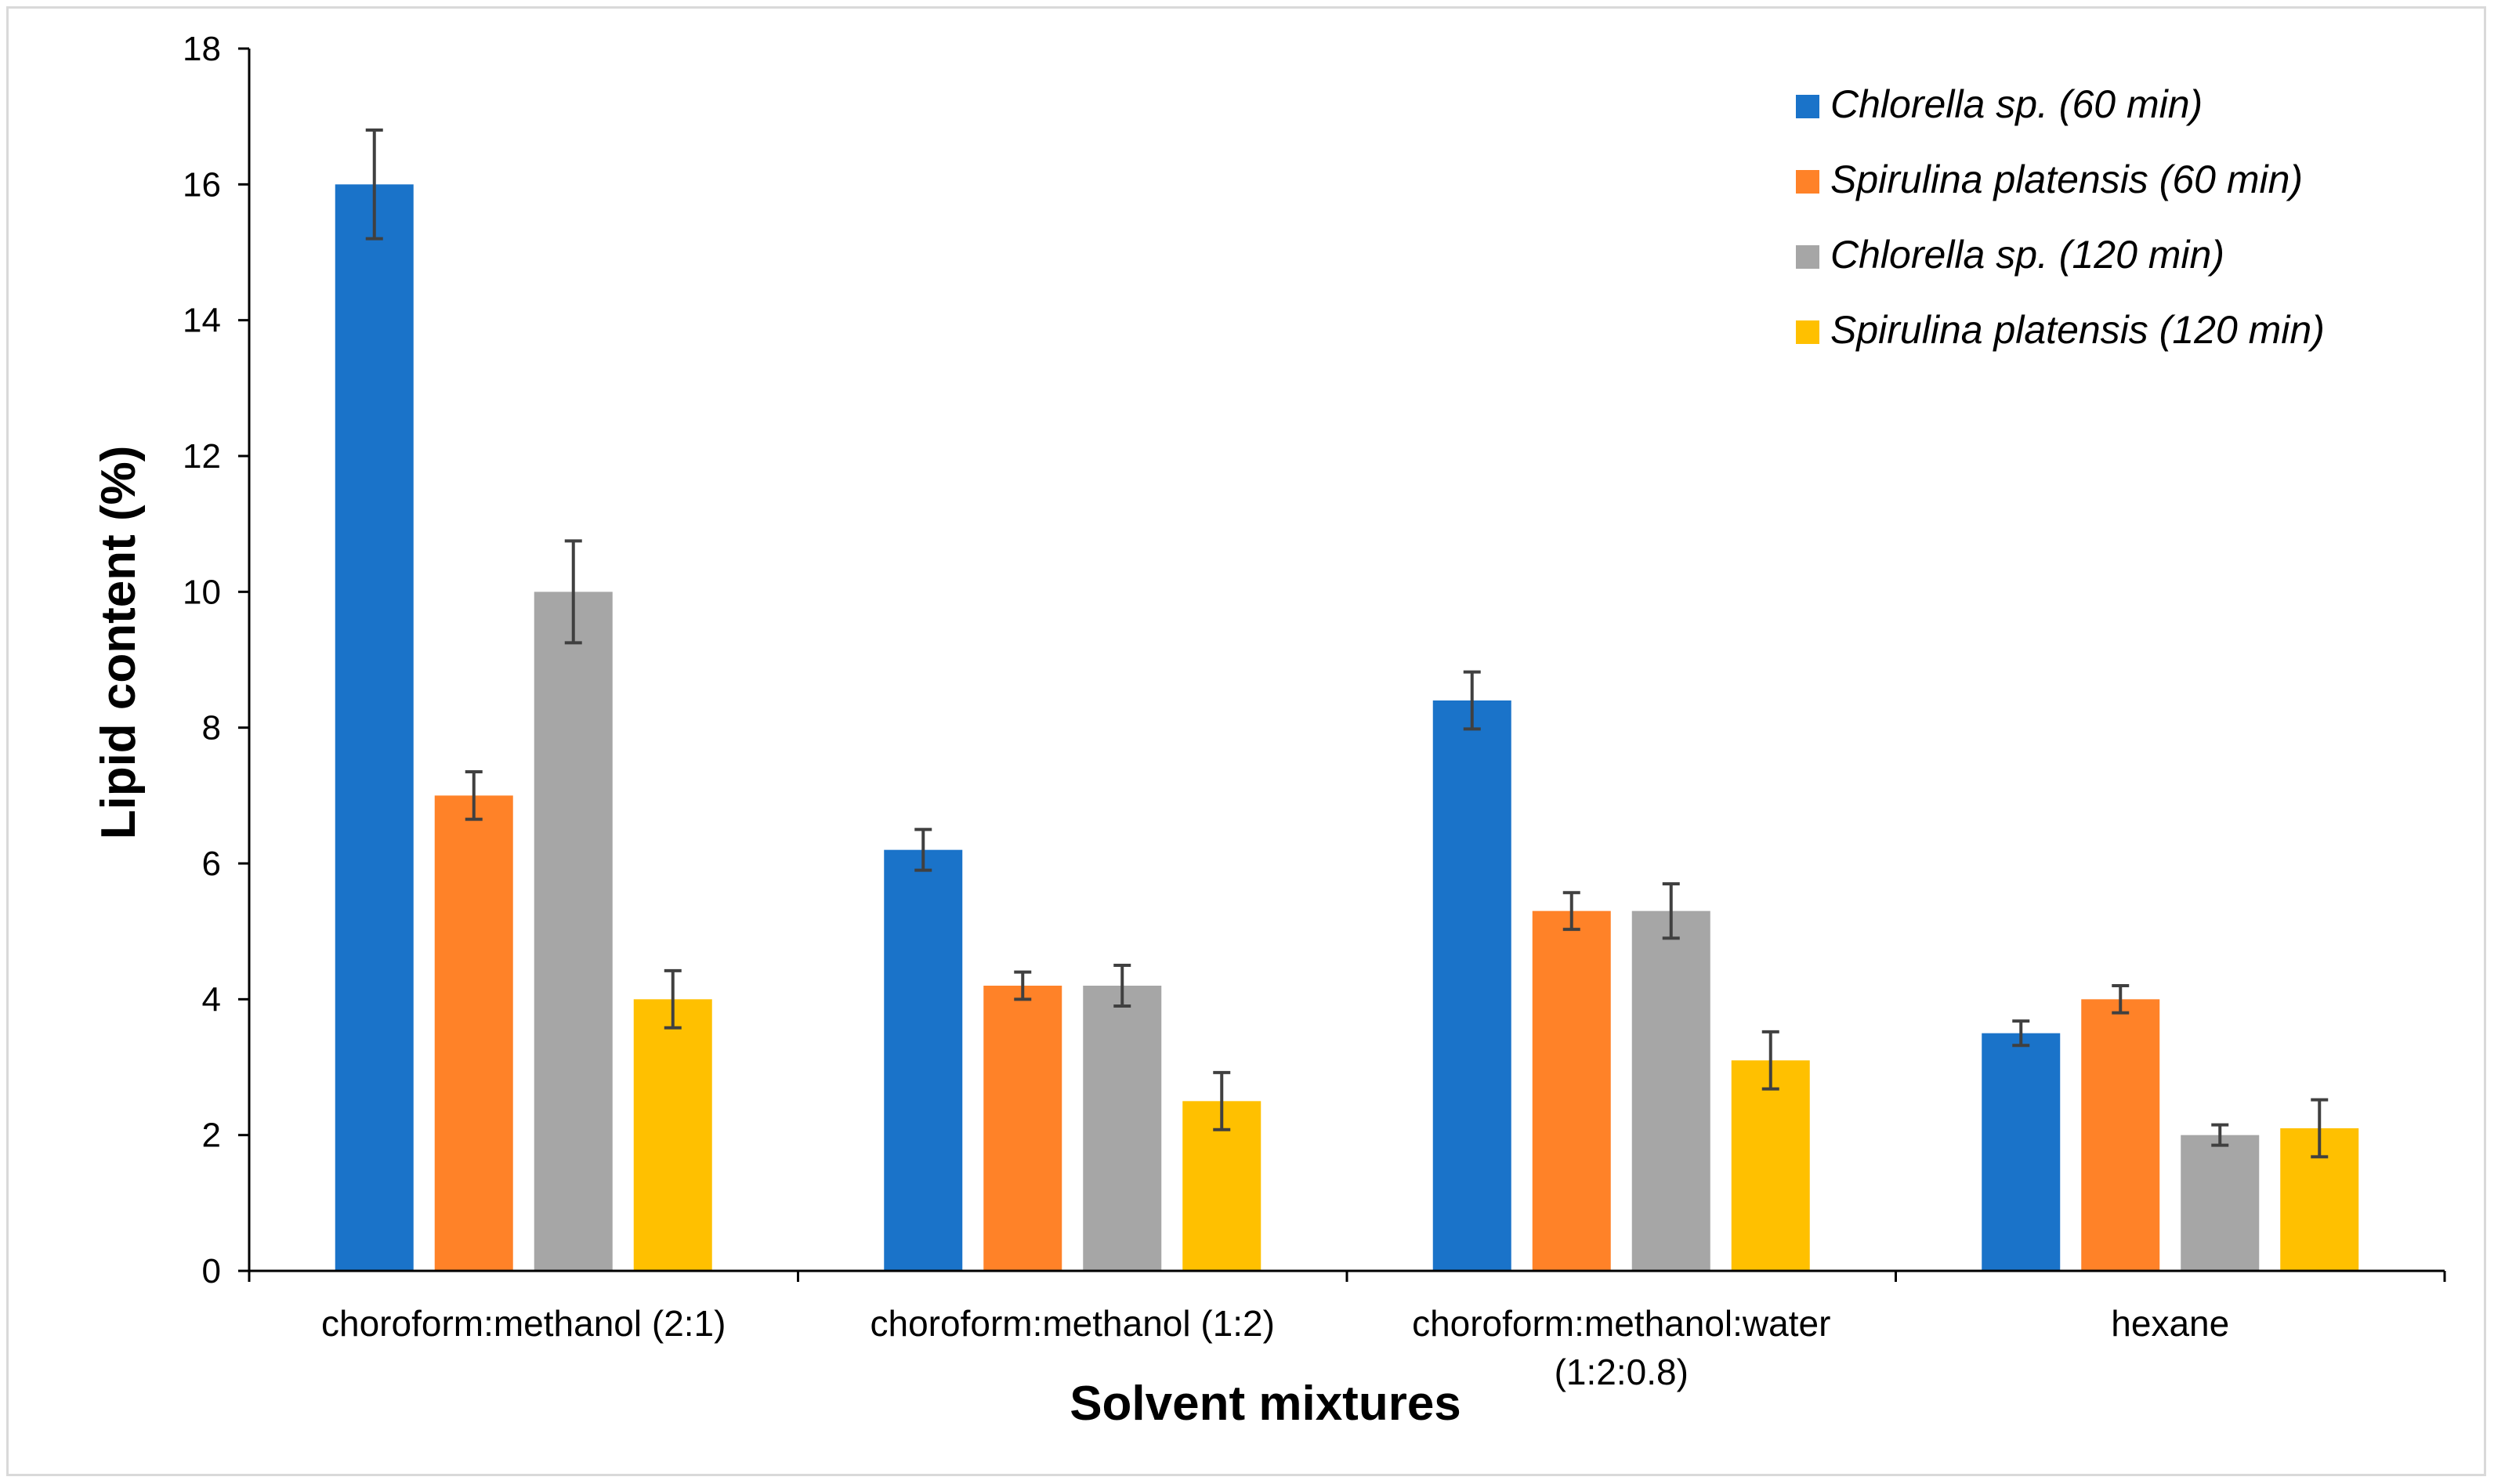  I want to click on legend-label-4: Spirulina platensis (120 min), so click(2077, 330).